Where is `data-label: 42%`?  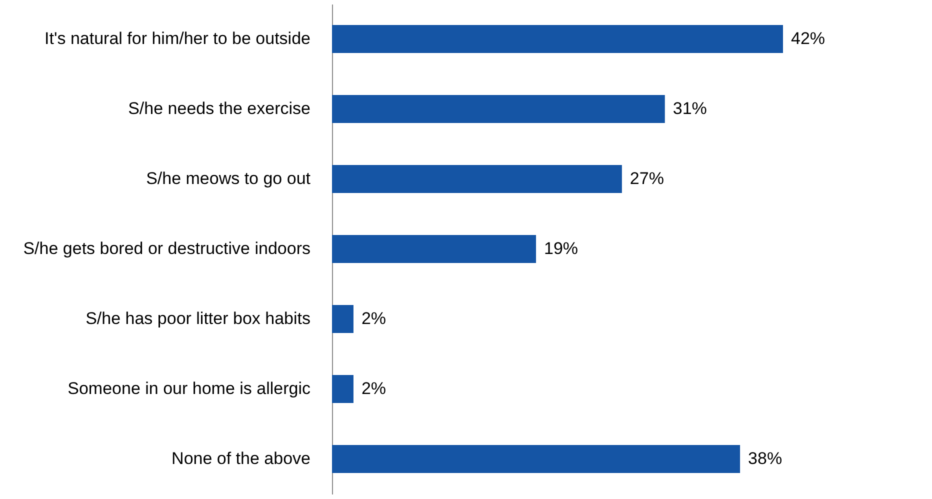 data-label: 42% is located at coordinates (808, 38).